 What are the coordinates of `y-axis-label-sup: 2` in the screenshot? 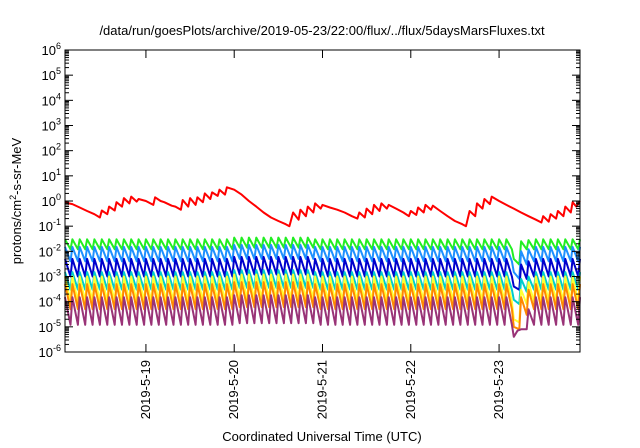 It's located at (13, 197).